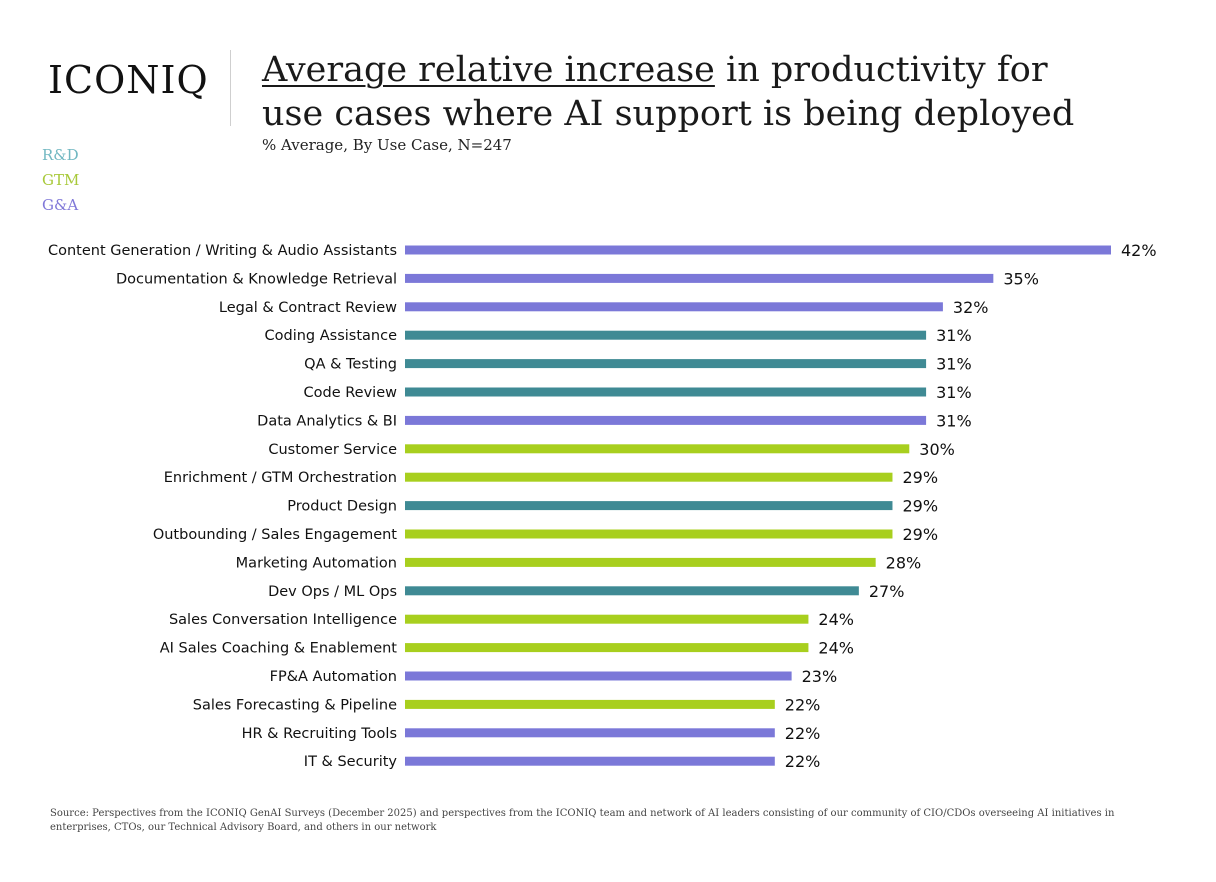 This screenshot has width=1216, height=882. Describe the element at coordinates (351, 762) in the screenshot. I see `category-label: IT & Security` at that location.